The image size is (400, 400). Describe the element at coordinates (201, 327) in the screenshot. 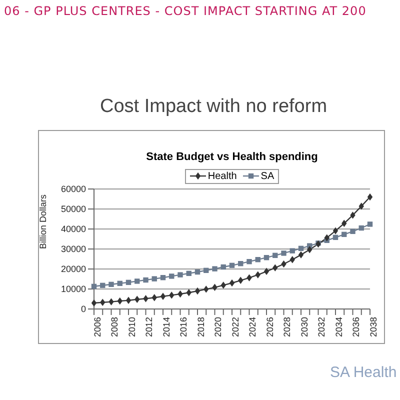

I see `x-tick-label: 2018` at that location.